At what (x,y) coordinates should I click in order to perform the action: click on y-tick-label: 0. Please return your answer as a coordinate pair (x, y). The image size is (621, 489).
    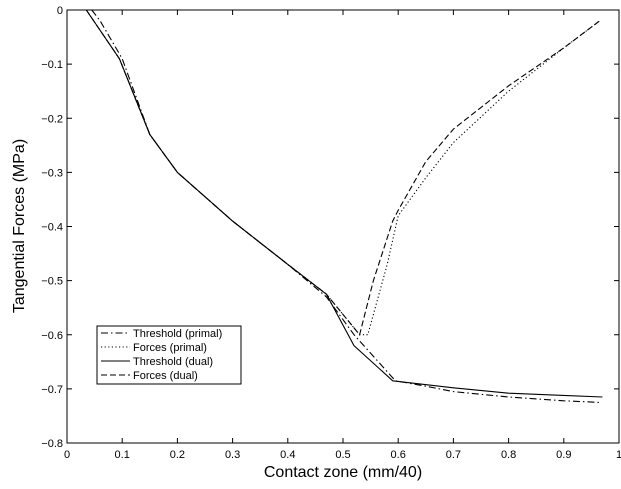
    Looking at the image, I should click on (60, 11).